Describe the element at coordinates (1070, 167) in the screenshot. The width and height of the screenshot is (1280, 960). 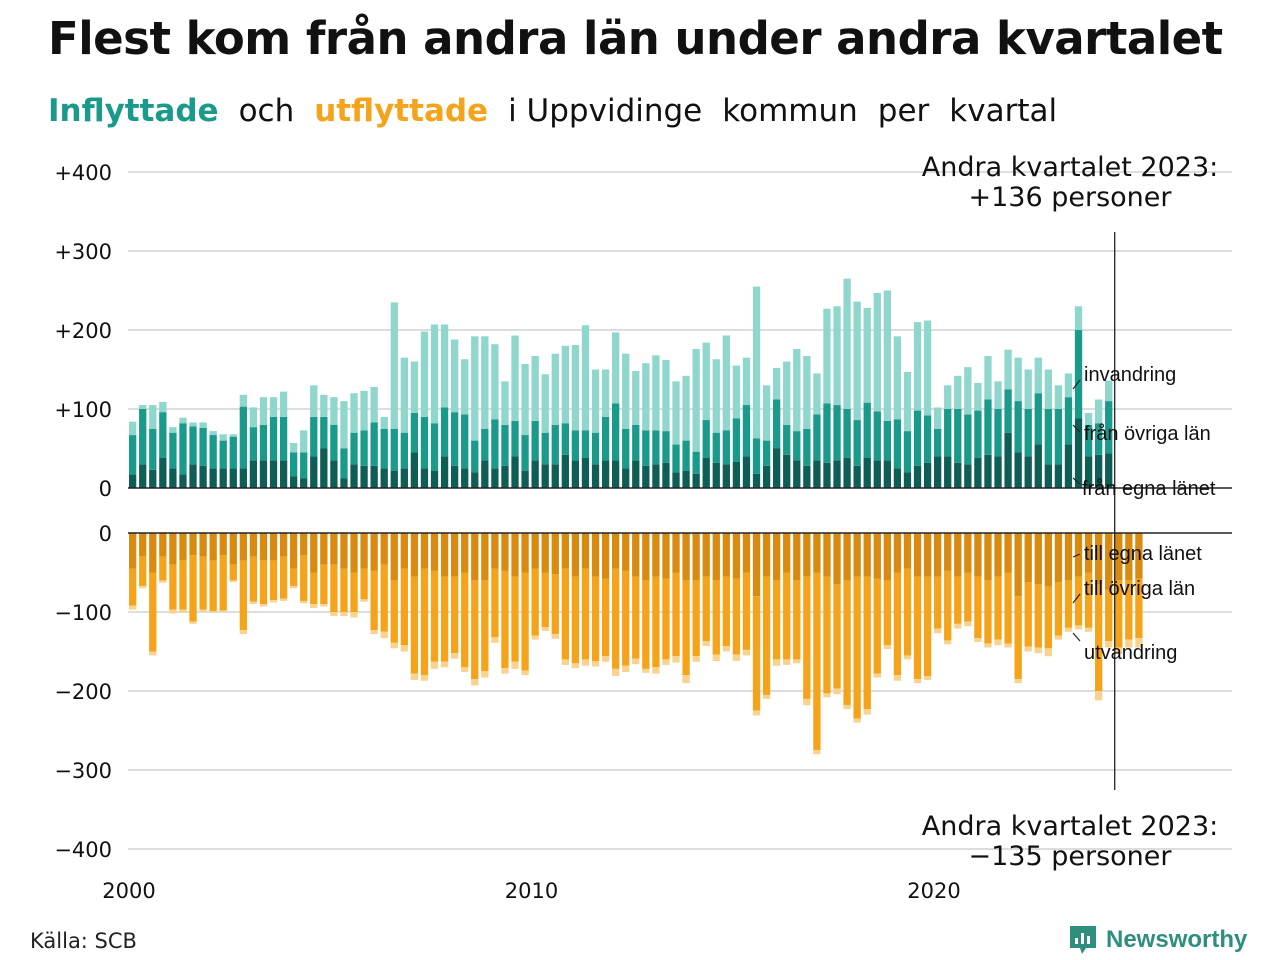
I see `annotation-top-line1: Andra kvartalet 2023:` at that location.